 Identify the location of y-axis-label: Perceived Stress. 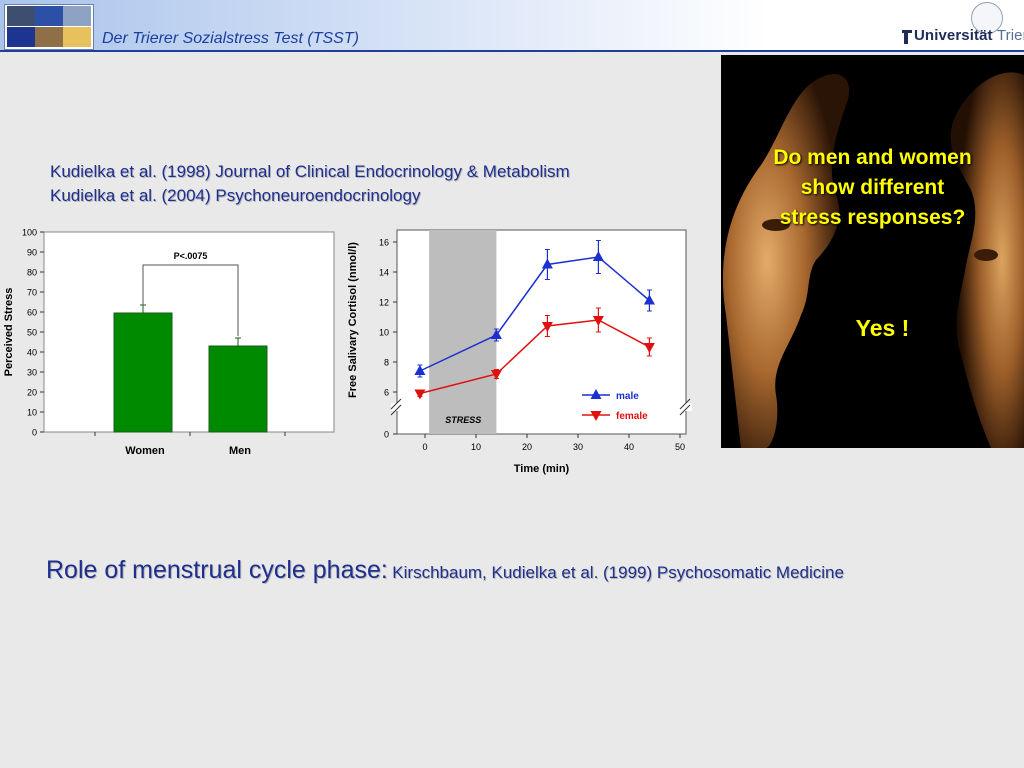
(9, 332).